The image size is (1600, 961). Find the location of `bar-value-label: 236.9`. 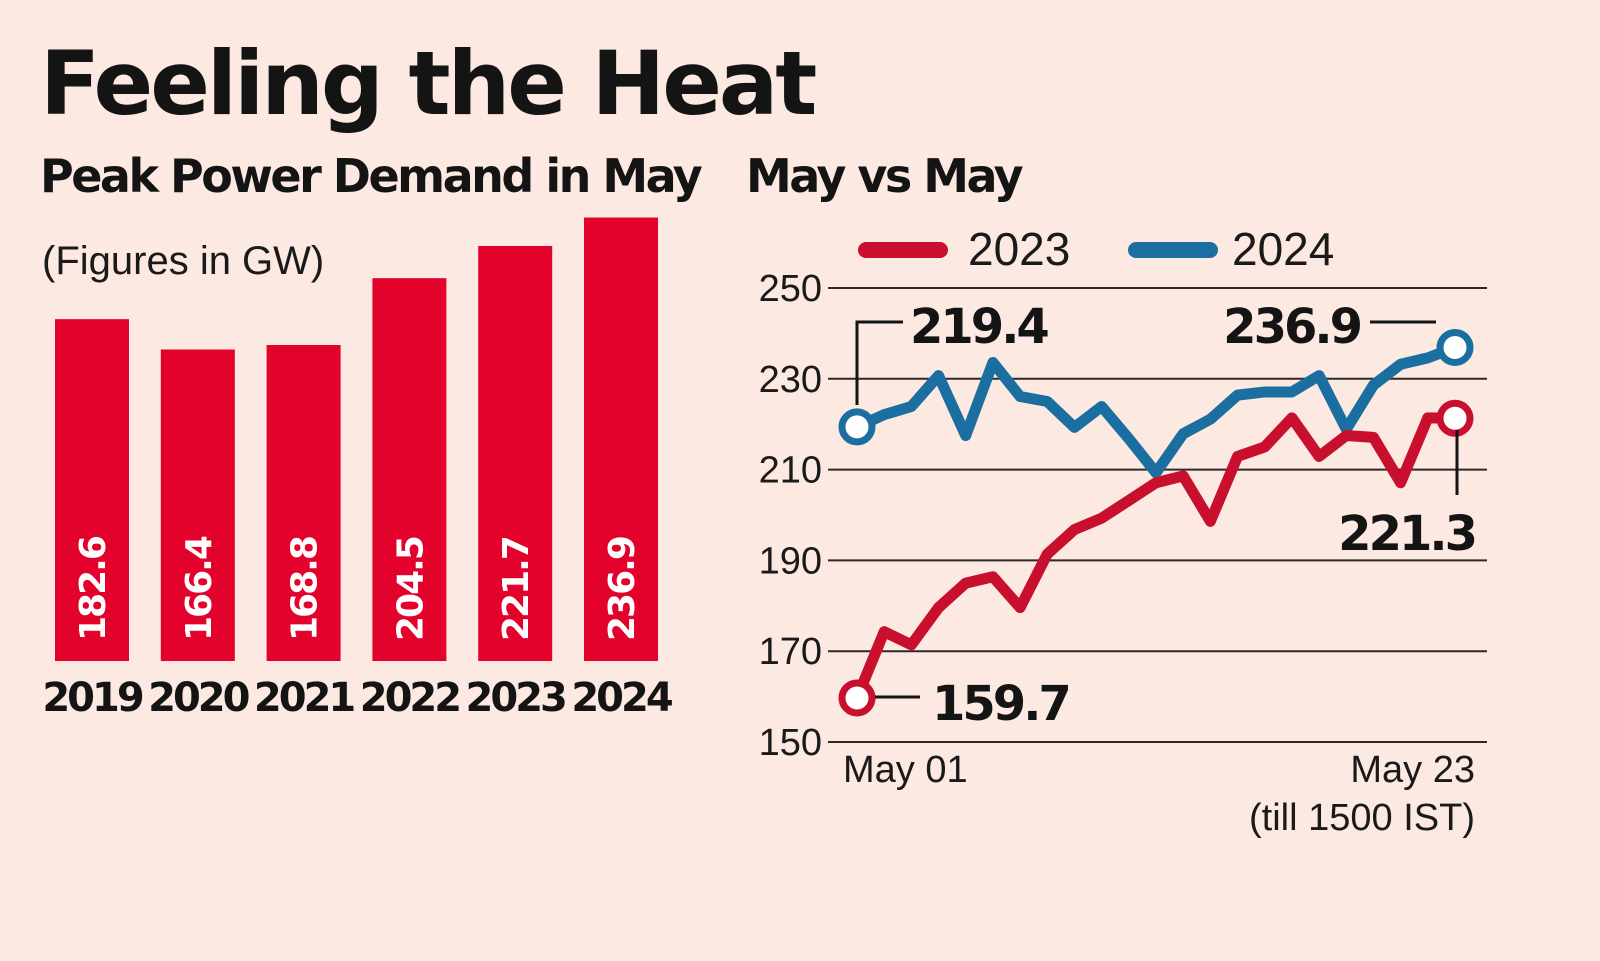

bar-value-label: 236.9 is located at coordinates (622, 589).